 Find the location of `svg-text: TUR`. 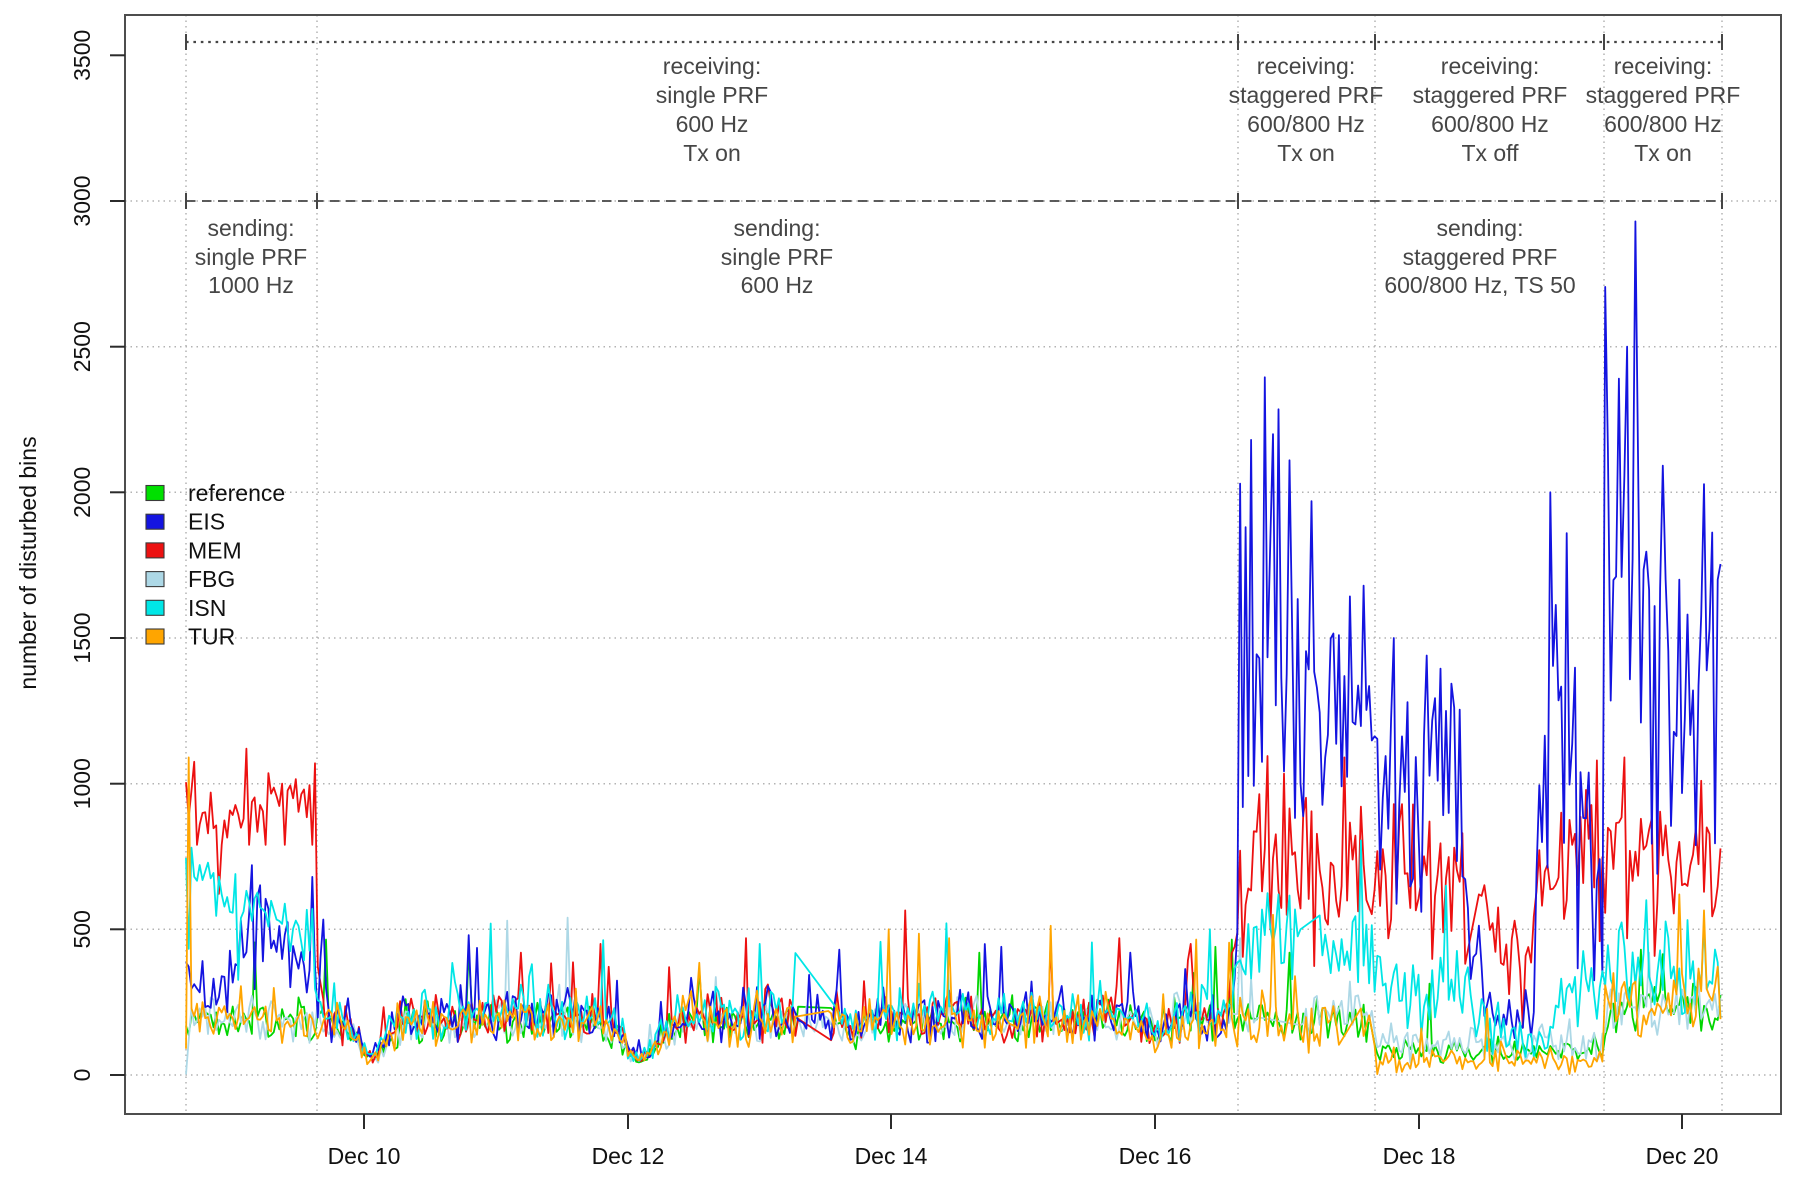

svg-text: TUR is located at coordinates (211, 637).